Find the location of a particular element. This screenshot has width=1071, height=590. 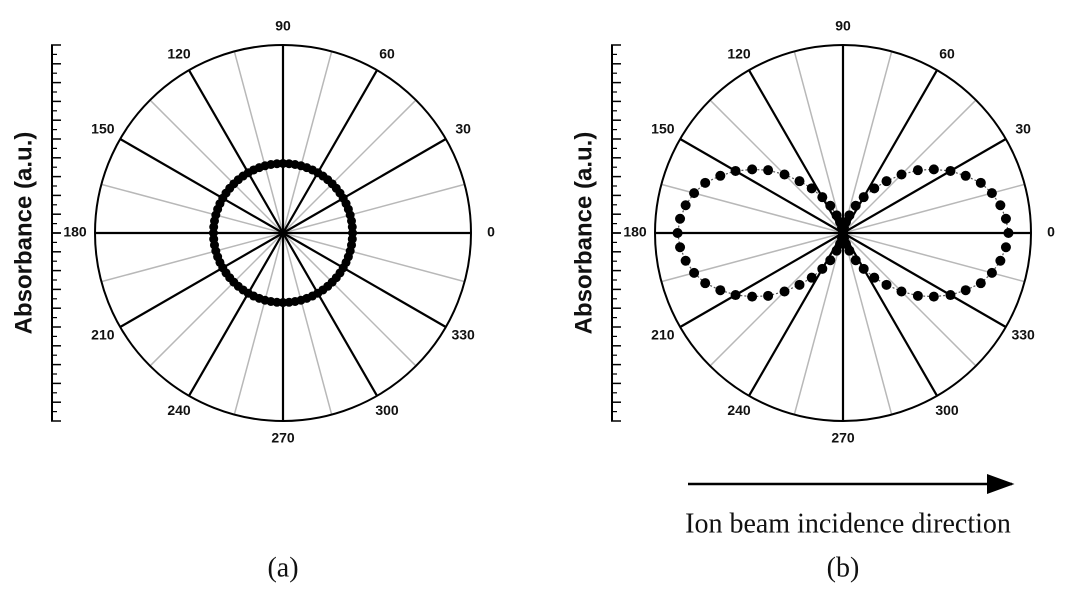

series-line is located at coordinates (842, 233).